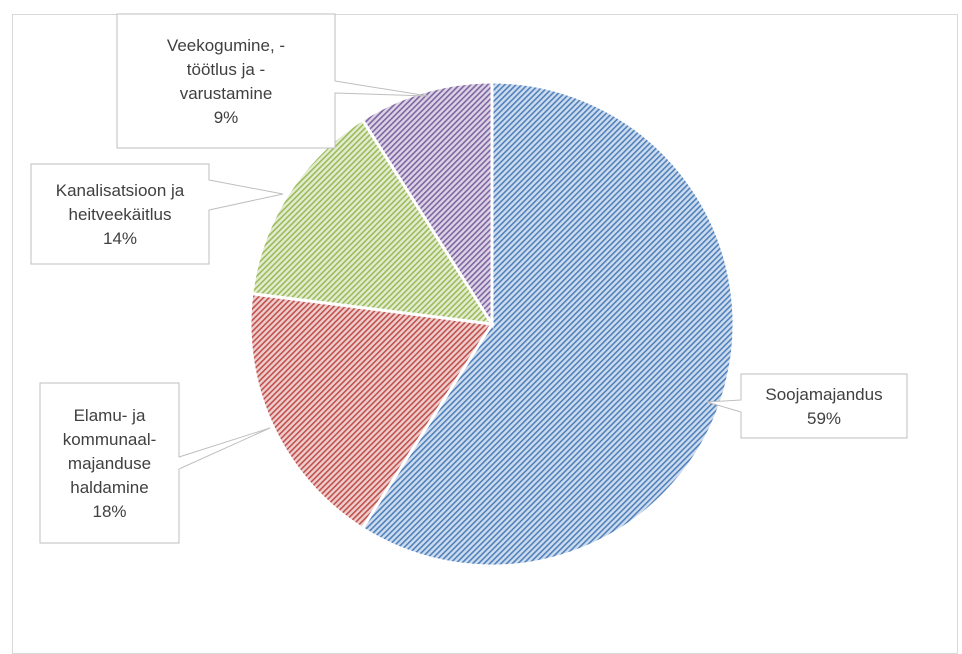 Image resolution: width=962 pixels, height=654 pixels. Describe the element at coordinates (427, 205) in the screenshot. I see `pie-slice-veekogumine` at that location.